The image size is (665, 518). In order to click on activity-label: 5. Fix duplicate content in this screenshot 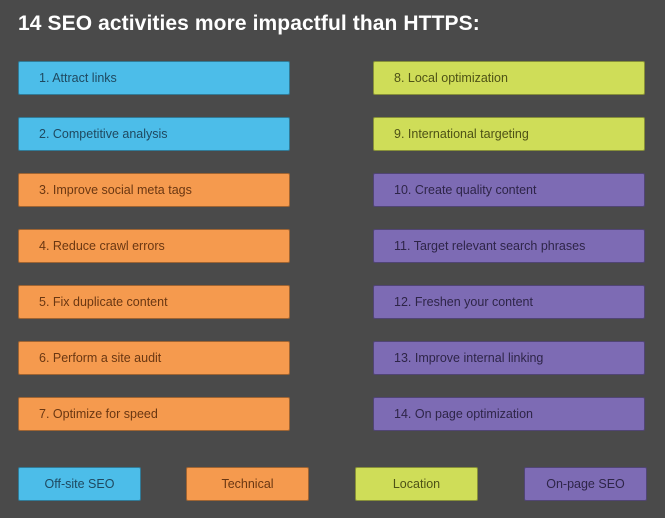, I will do `click(103, 302)`.